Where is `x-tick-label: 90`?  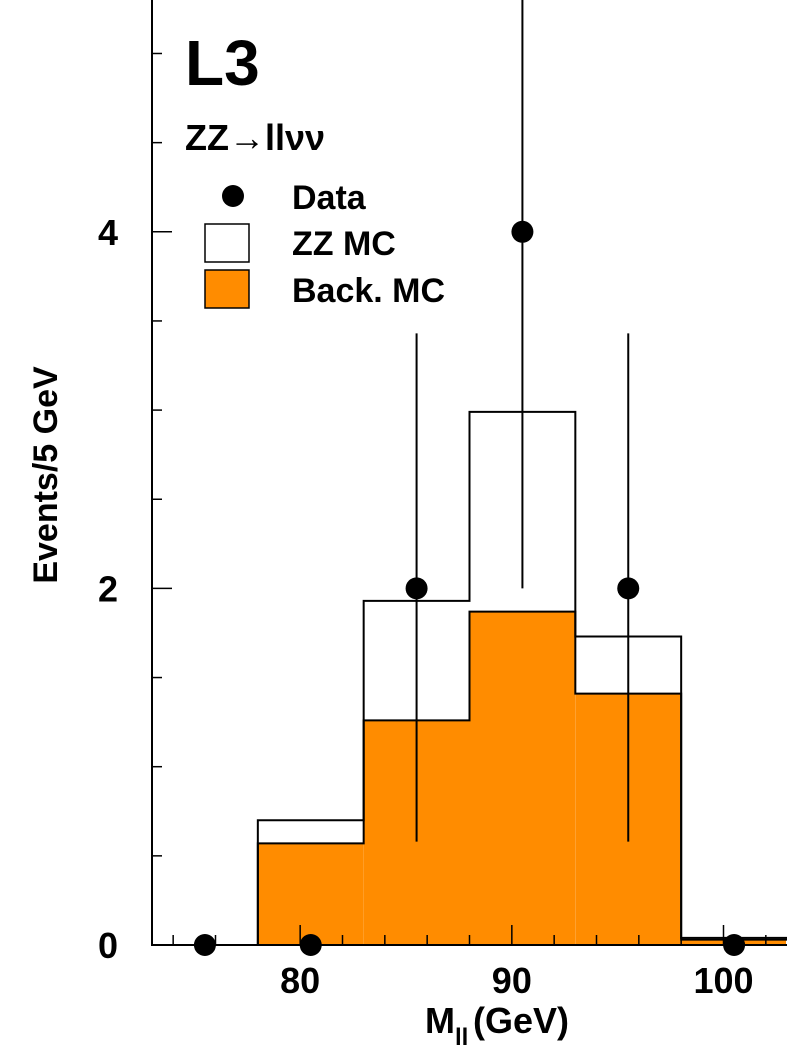 x-tick-label: 90 is located at coordinates (512, 980).